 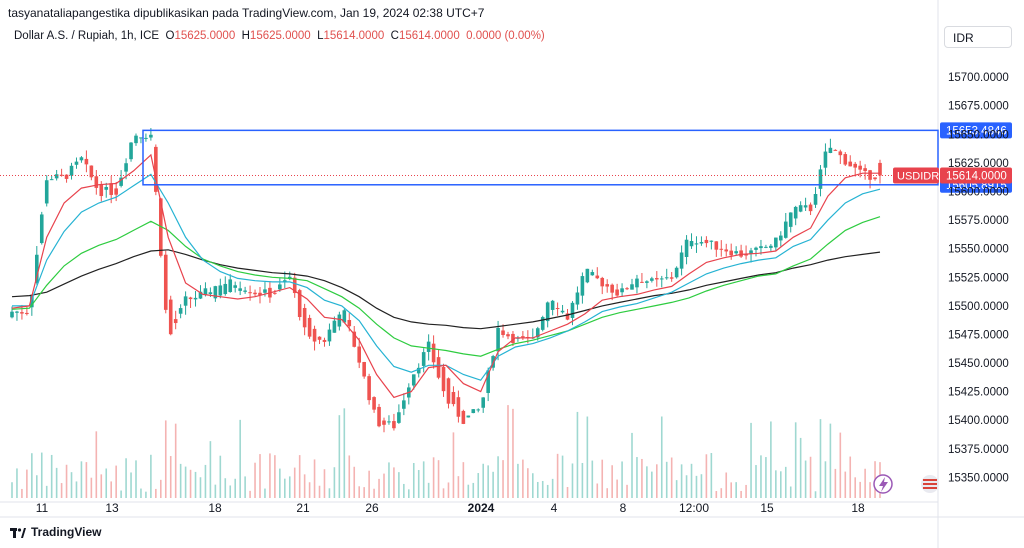 I want to click on range-box, so click(x=540, y=157).